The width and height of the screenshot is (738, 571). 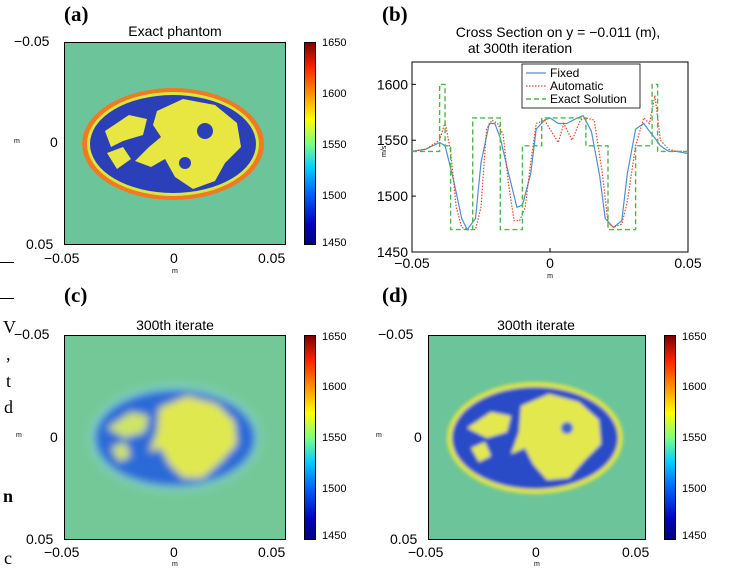 I want to click on panel-letter-c: (c), so click(x=76, y=295).